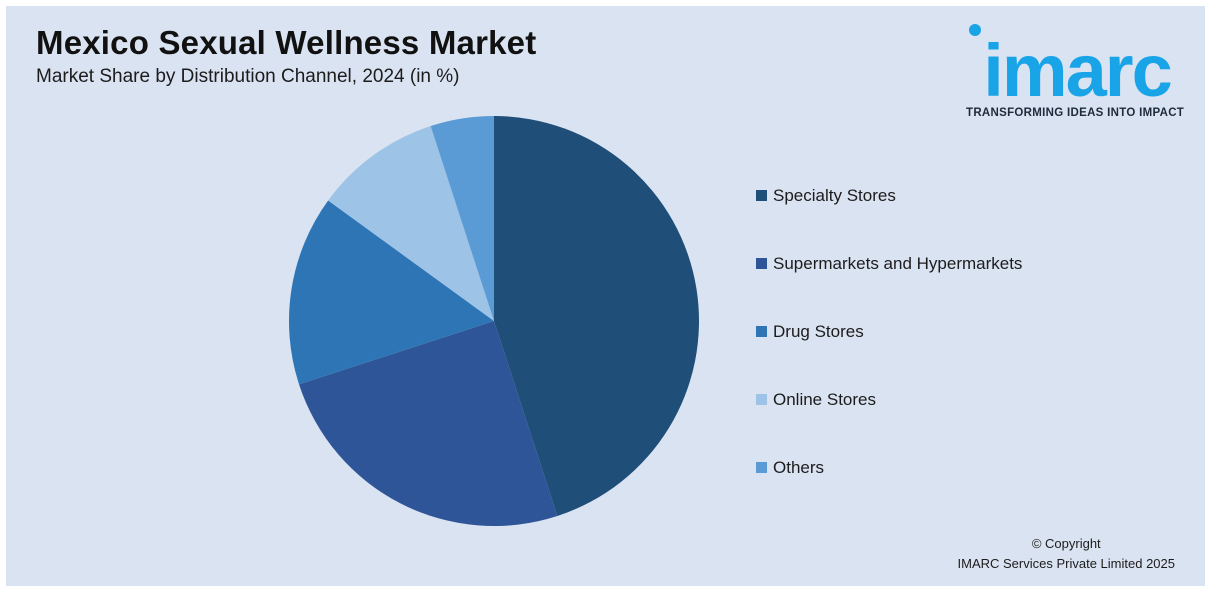 The image size is (1217, 596). Describe the element at coordinates (889, 424) in the screenshot. I see `legend-item: Online Stores` at that location.